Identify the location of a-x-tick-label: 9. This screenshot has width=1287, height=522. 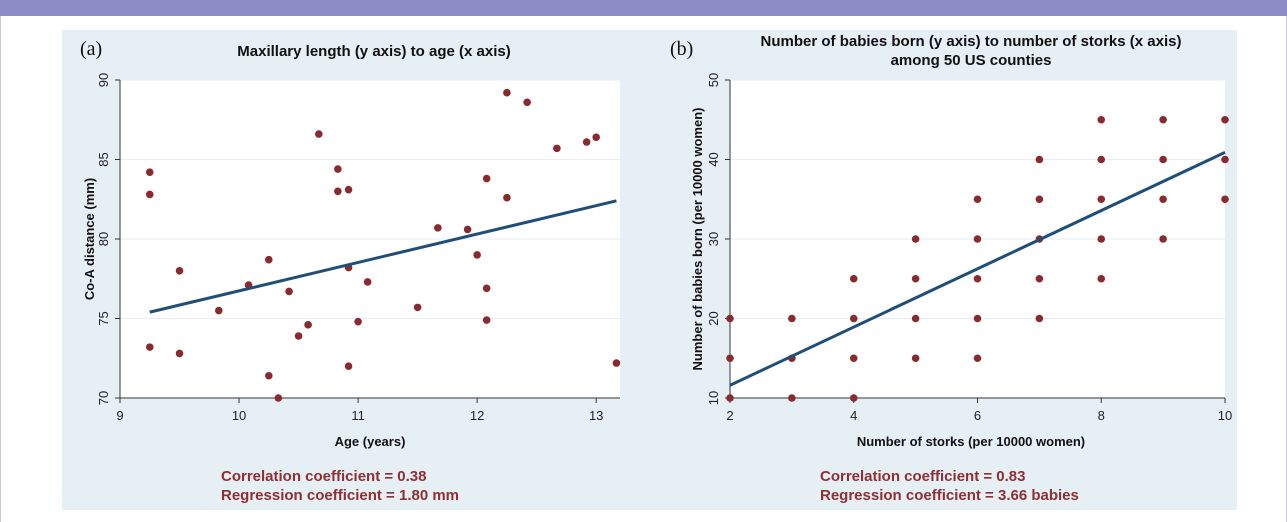
(119, 415).